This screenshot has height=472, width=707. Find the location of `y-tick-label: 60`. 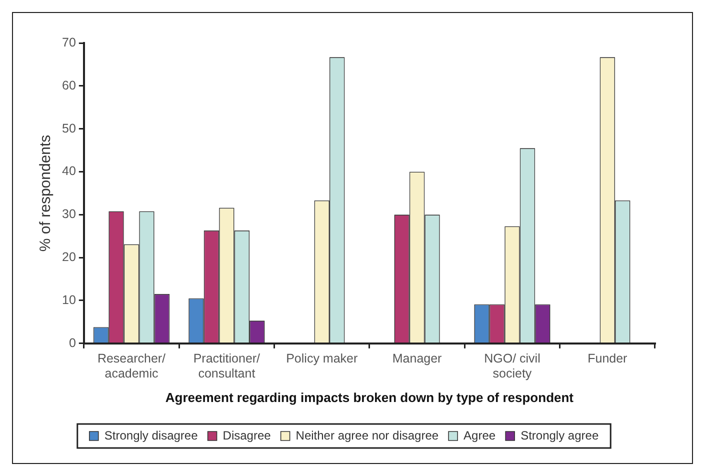

y-tick-label: 60 is located at coordinates (69, 85).